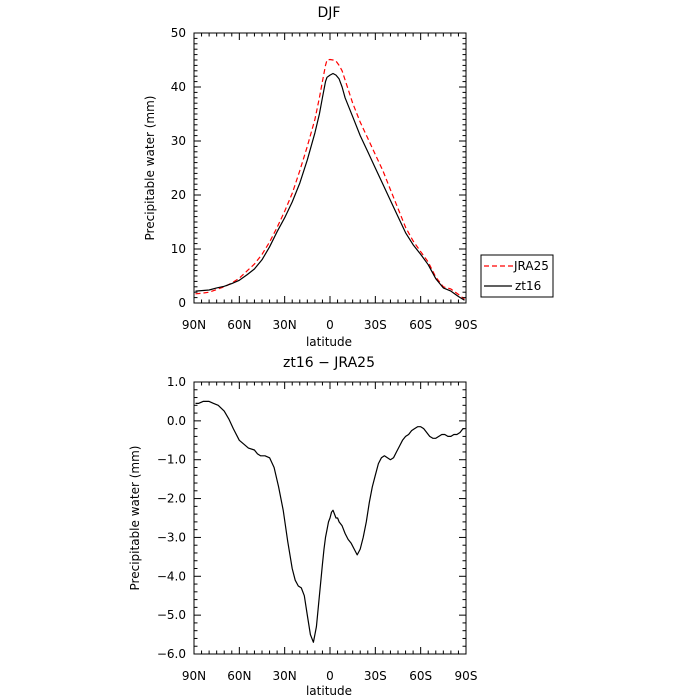 The width and height of the screenshot is (700, 700). What do you see at coordinates (176, 382) in the screenshot?
I see `y-tick-label: 1.0` at bounding box center [176, 382].